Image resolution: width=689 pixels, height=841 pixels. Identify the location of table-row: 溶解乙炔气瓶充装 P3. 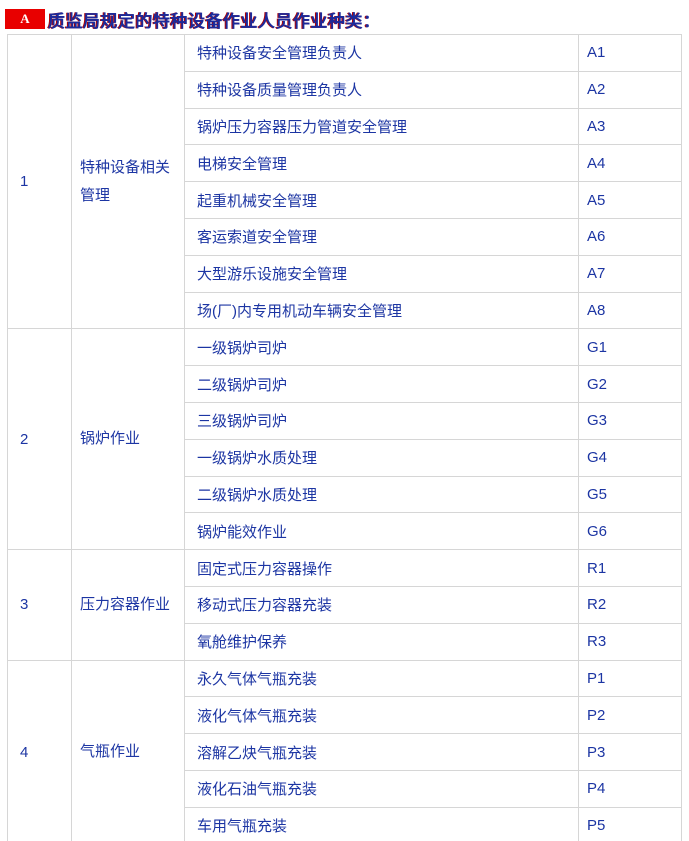
(345, 752).